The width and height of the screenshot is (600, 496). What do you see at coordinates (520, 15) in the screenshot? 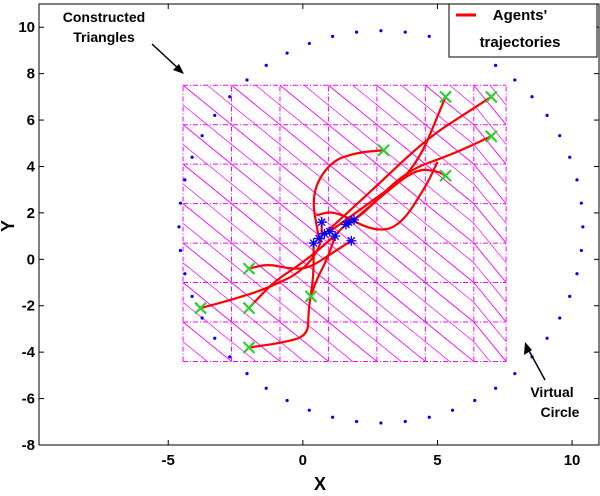
I see `legend-label-line1: Agents'` at bounding box center [520, 15].